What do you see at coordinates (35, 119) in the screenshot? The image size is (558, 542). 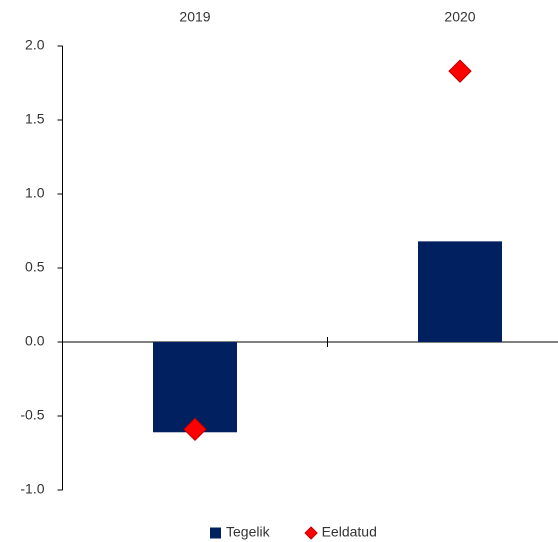 I see `y-tick-label: 1.5` at bounding box center [35, 119].